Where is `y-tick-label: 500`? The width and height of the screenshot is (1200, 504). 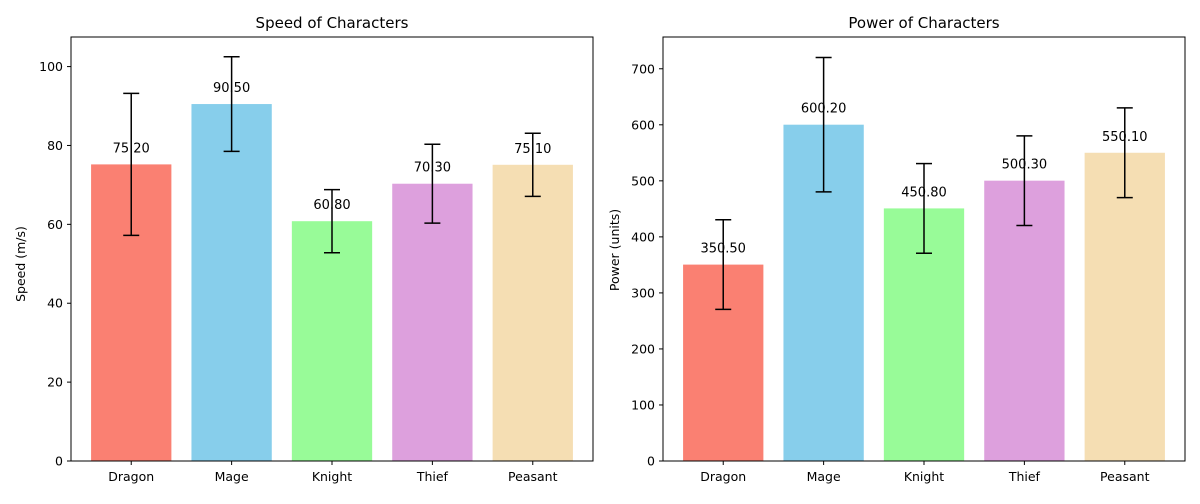 y-tick-label: 500 is located at coordinates (643, 180).